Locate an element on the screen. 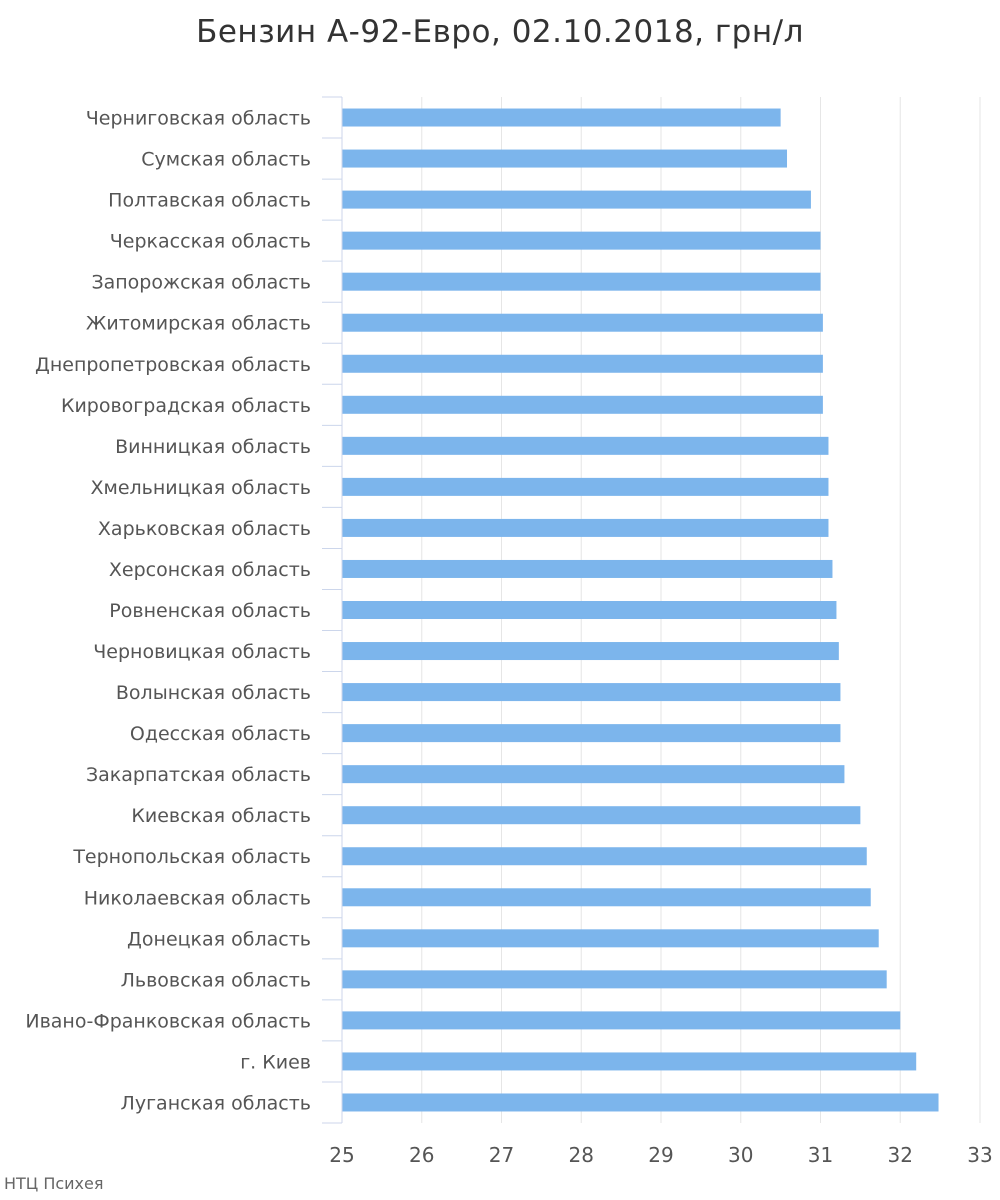 The height and width of the screenshot is (1200, 1000). x-tick-label: 31 is located at coordinates (820, 1155).